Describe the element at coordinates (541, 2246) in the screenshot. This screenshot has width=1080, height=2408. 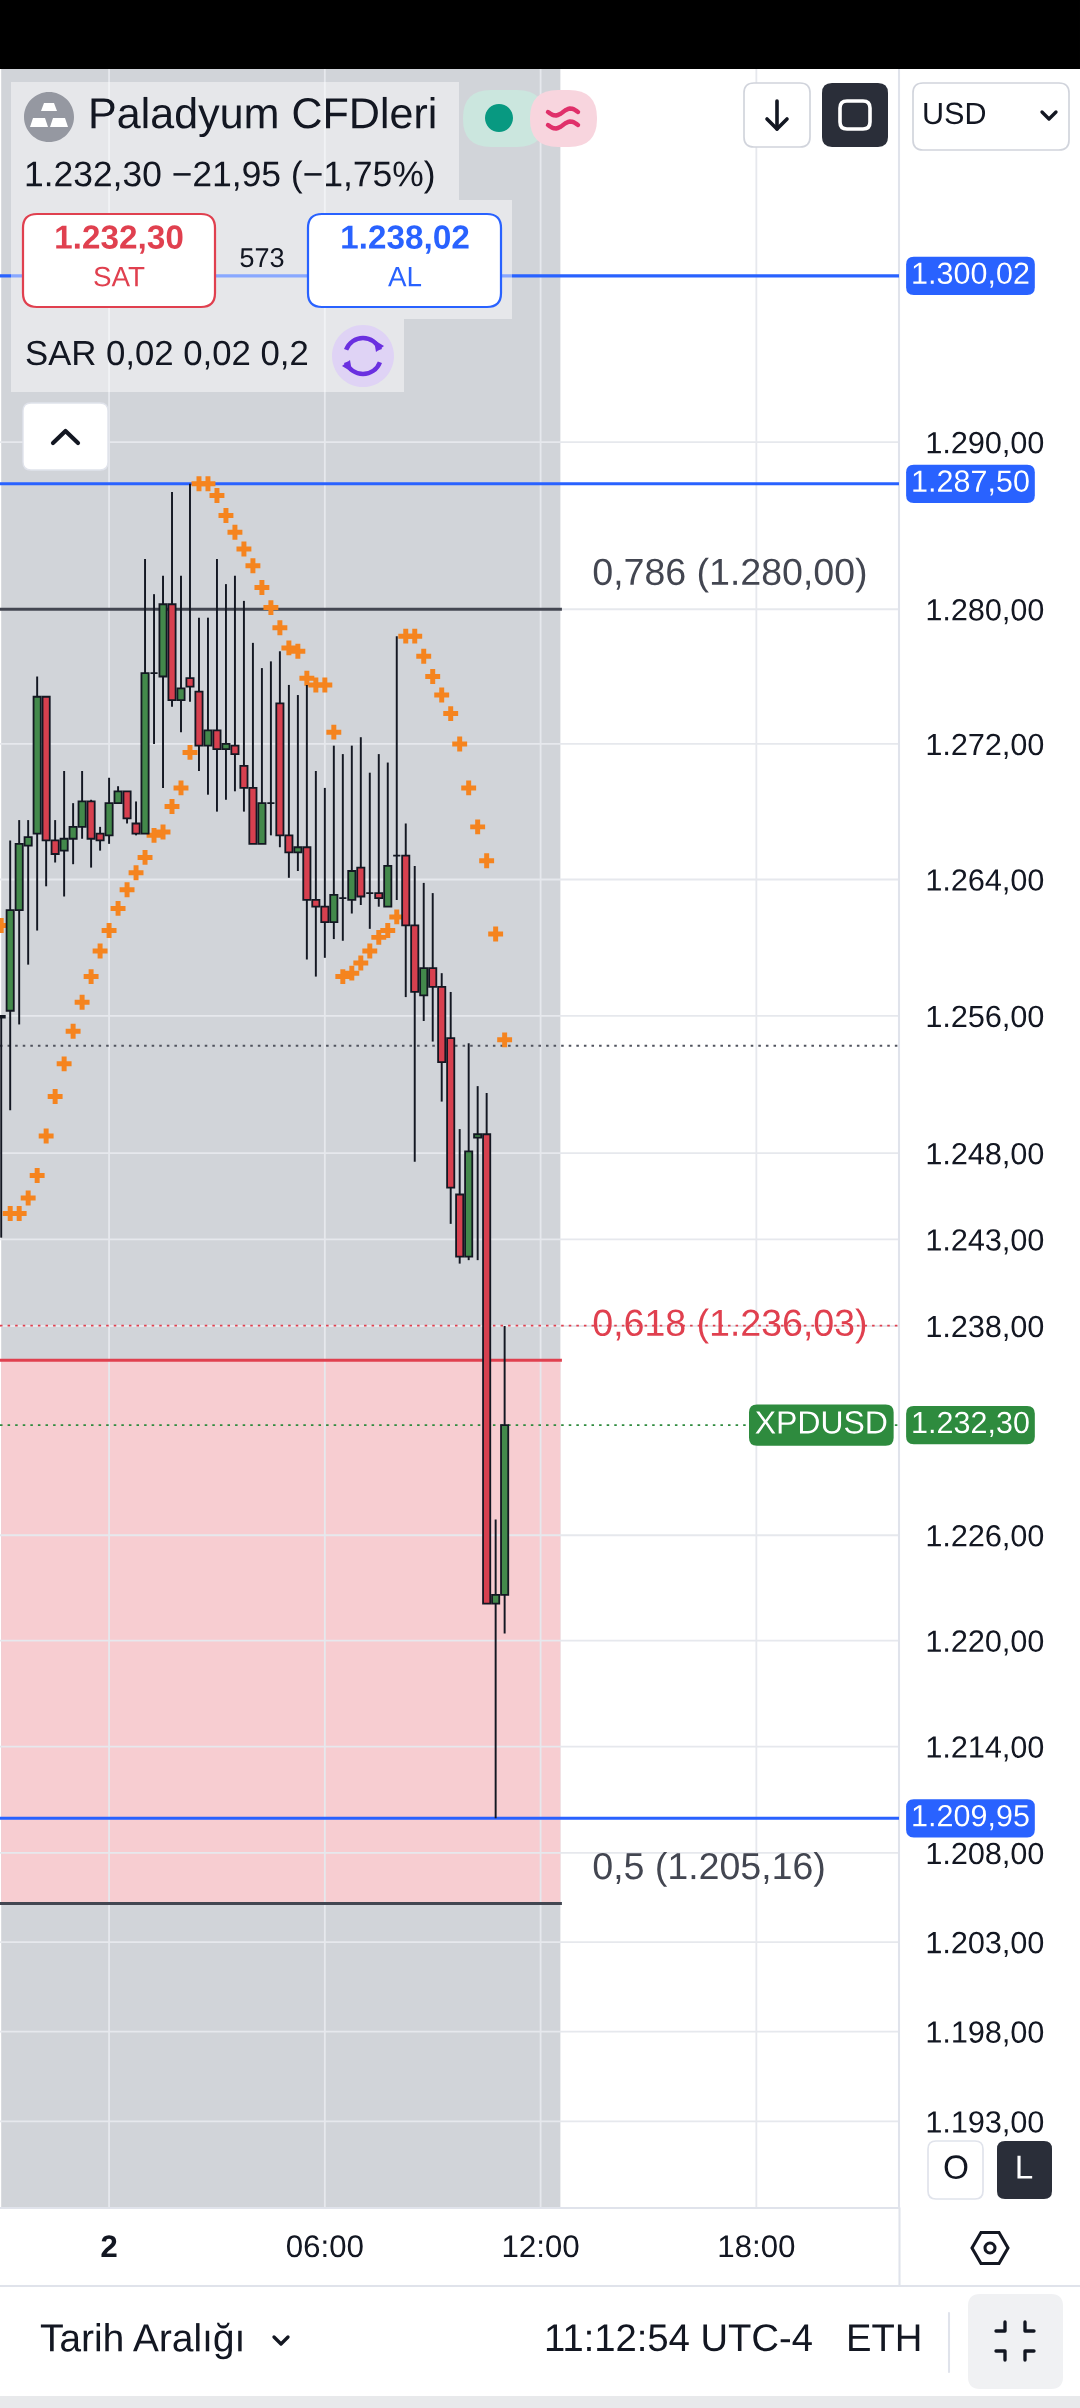
I see `x-tick-label: 12:00` at that location.